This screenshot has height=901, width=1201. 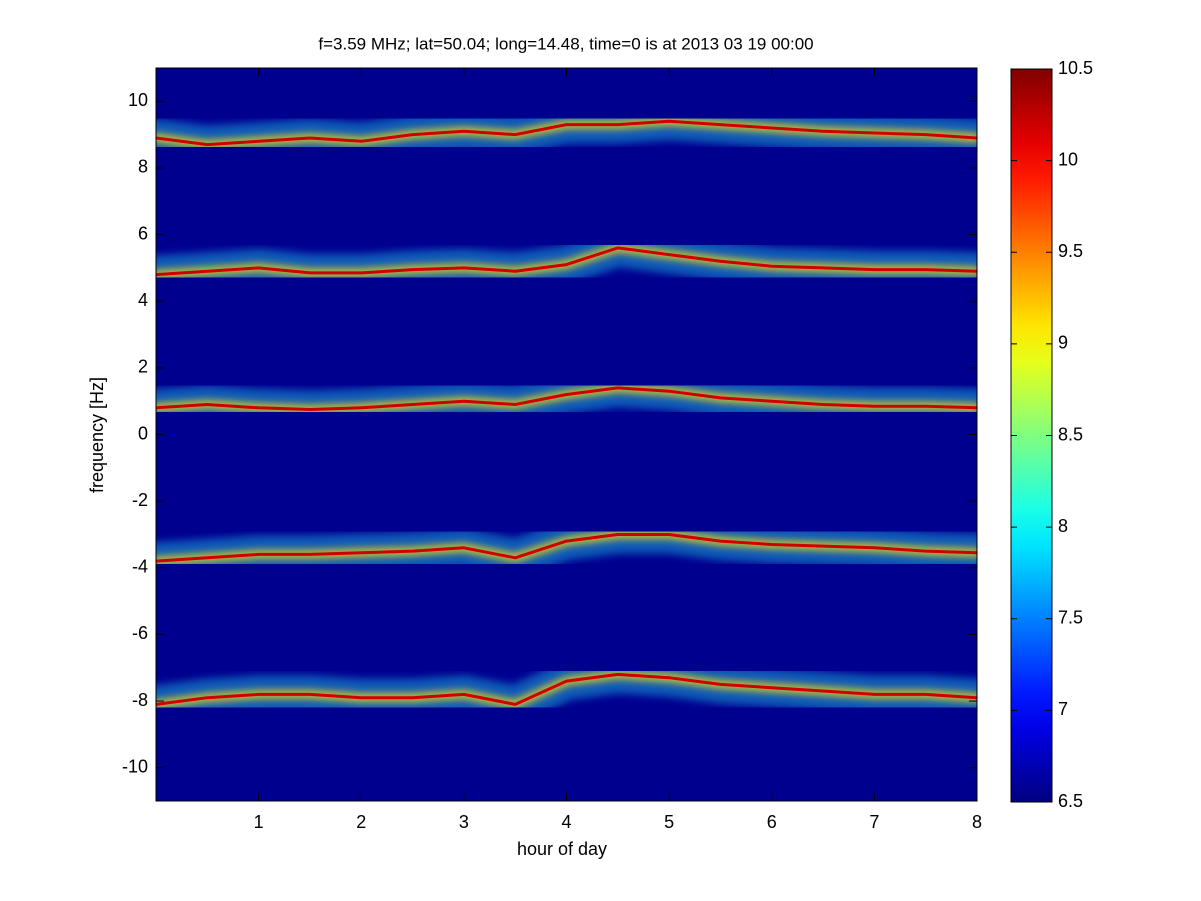 I want to click on colorbar-tick-label: 9.5, so click(x=1070, y=251).